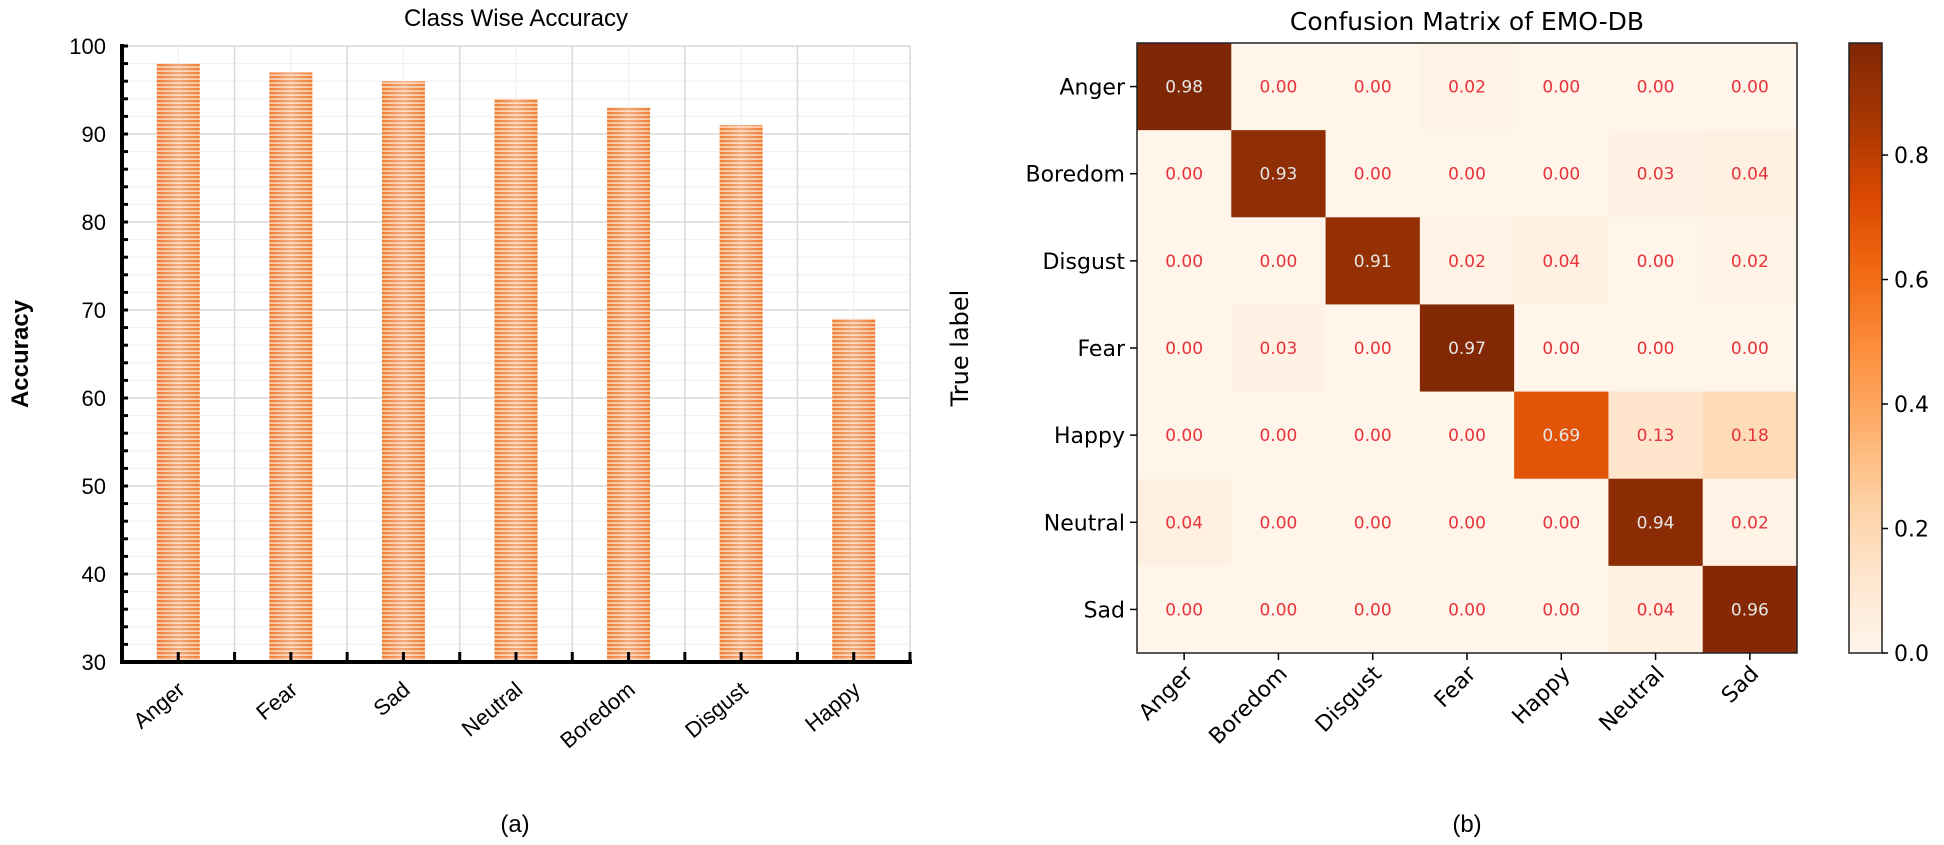  Describe the element at coordinates (516, 18) in the screenshot. I see `chart-title: Class Wise Accuracy` at that location.